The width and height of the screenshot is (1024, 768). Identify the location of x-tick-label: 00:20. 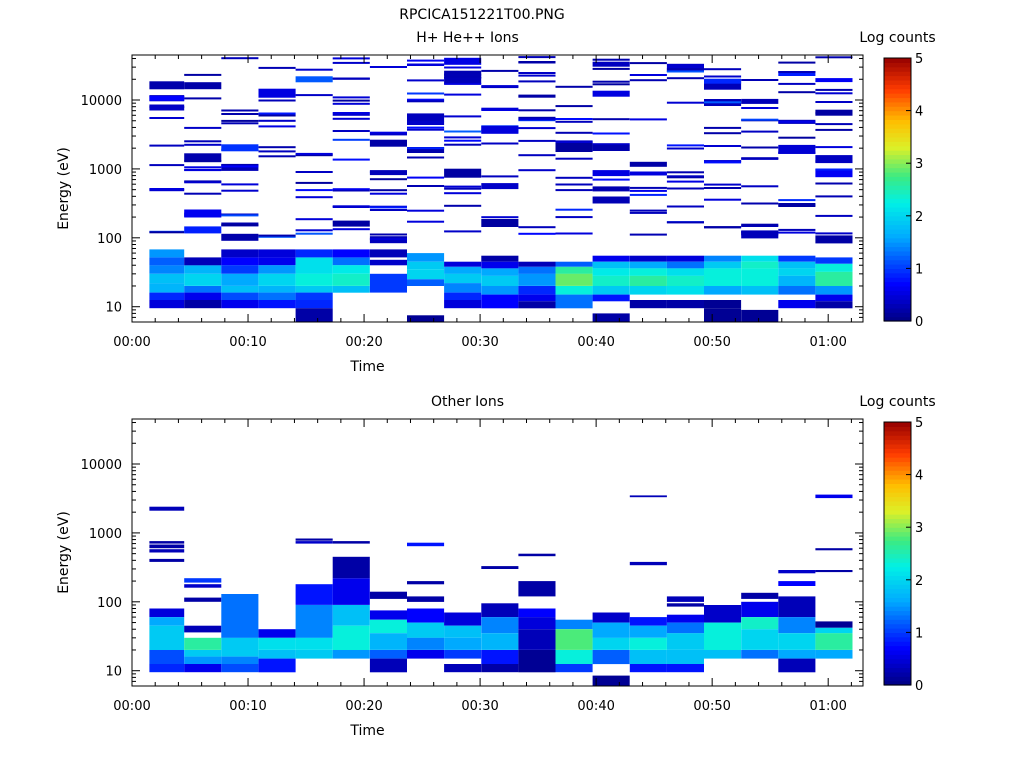
(363, 342).